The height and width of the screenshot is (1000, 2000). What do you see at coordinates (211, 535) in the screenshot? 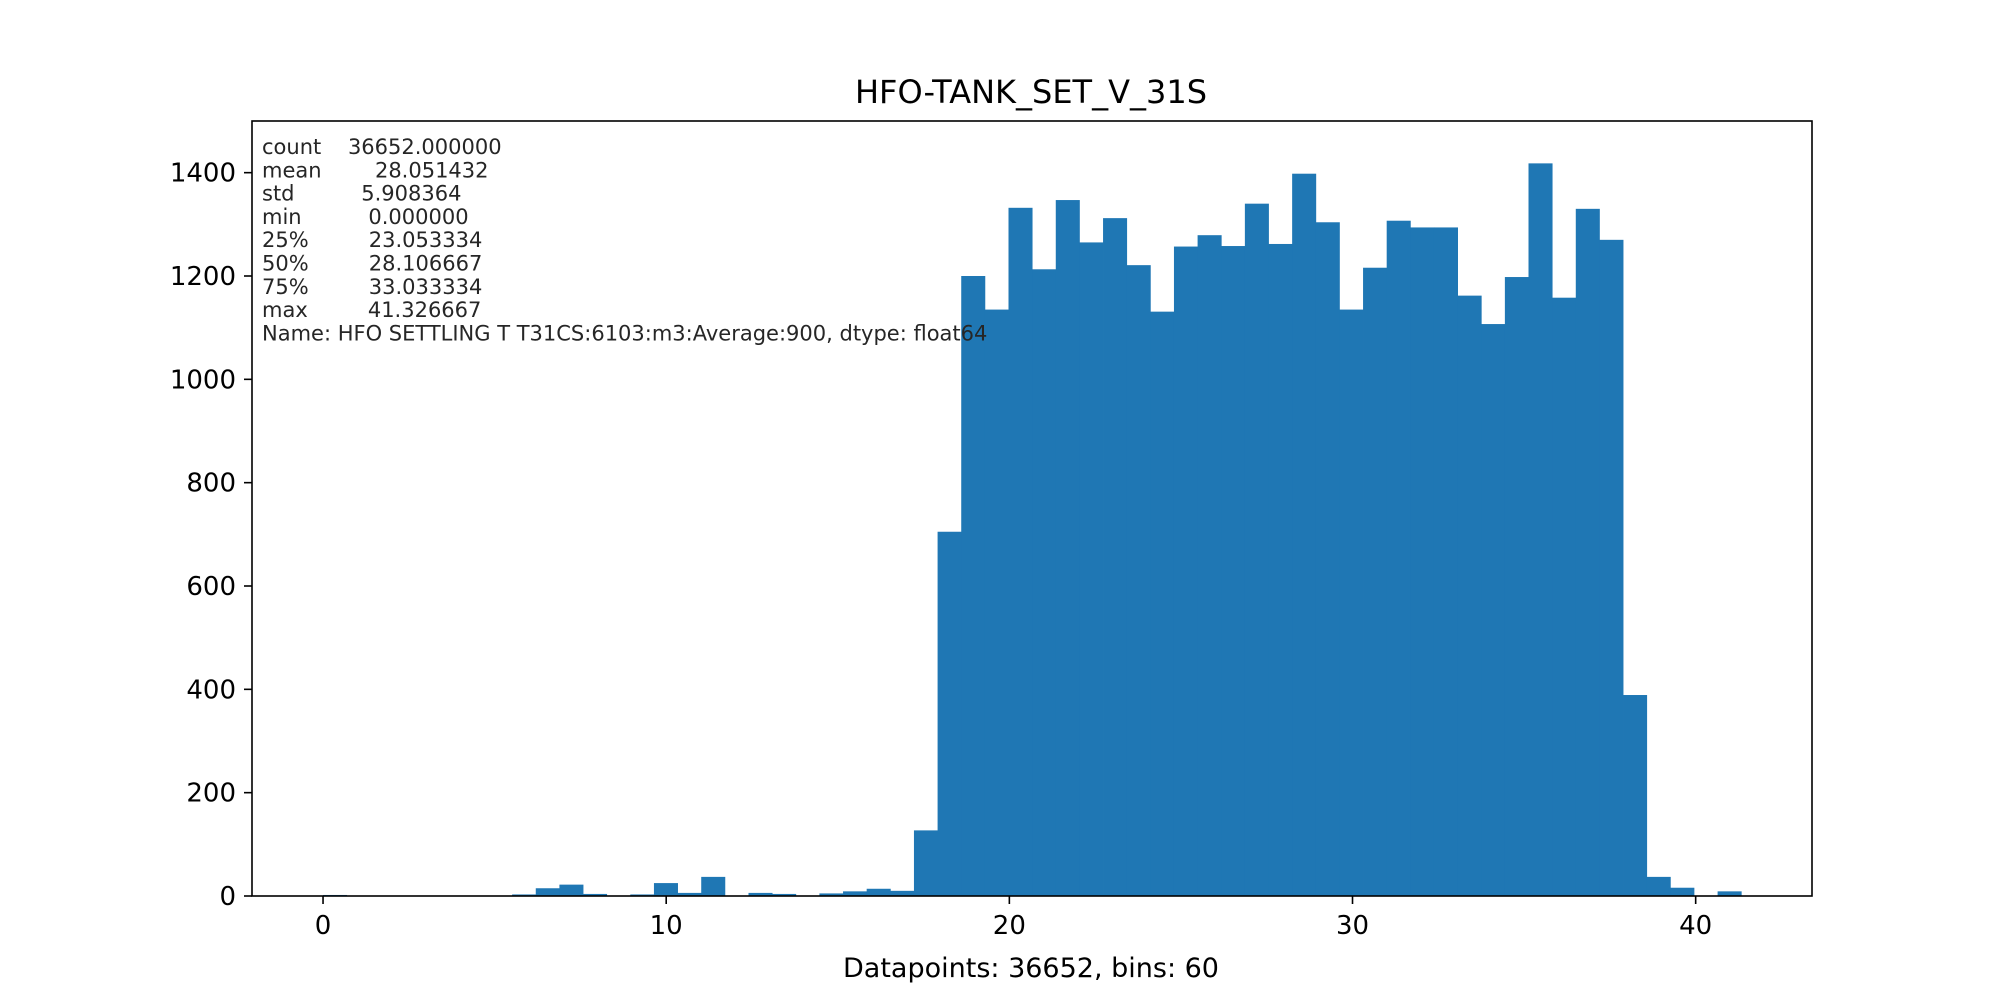
I see `y-axis: 0 200 400 600 800 1000 1200 1400` at bounding box center [211, 535].